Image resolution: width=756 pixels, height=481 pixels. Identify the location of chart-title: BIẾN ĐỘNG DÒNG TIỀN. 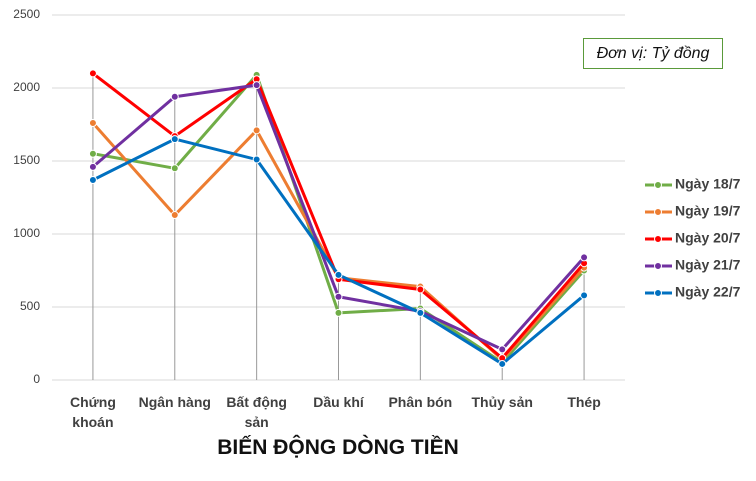
(338, 447).